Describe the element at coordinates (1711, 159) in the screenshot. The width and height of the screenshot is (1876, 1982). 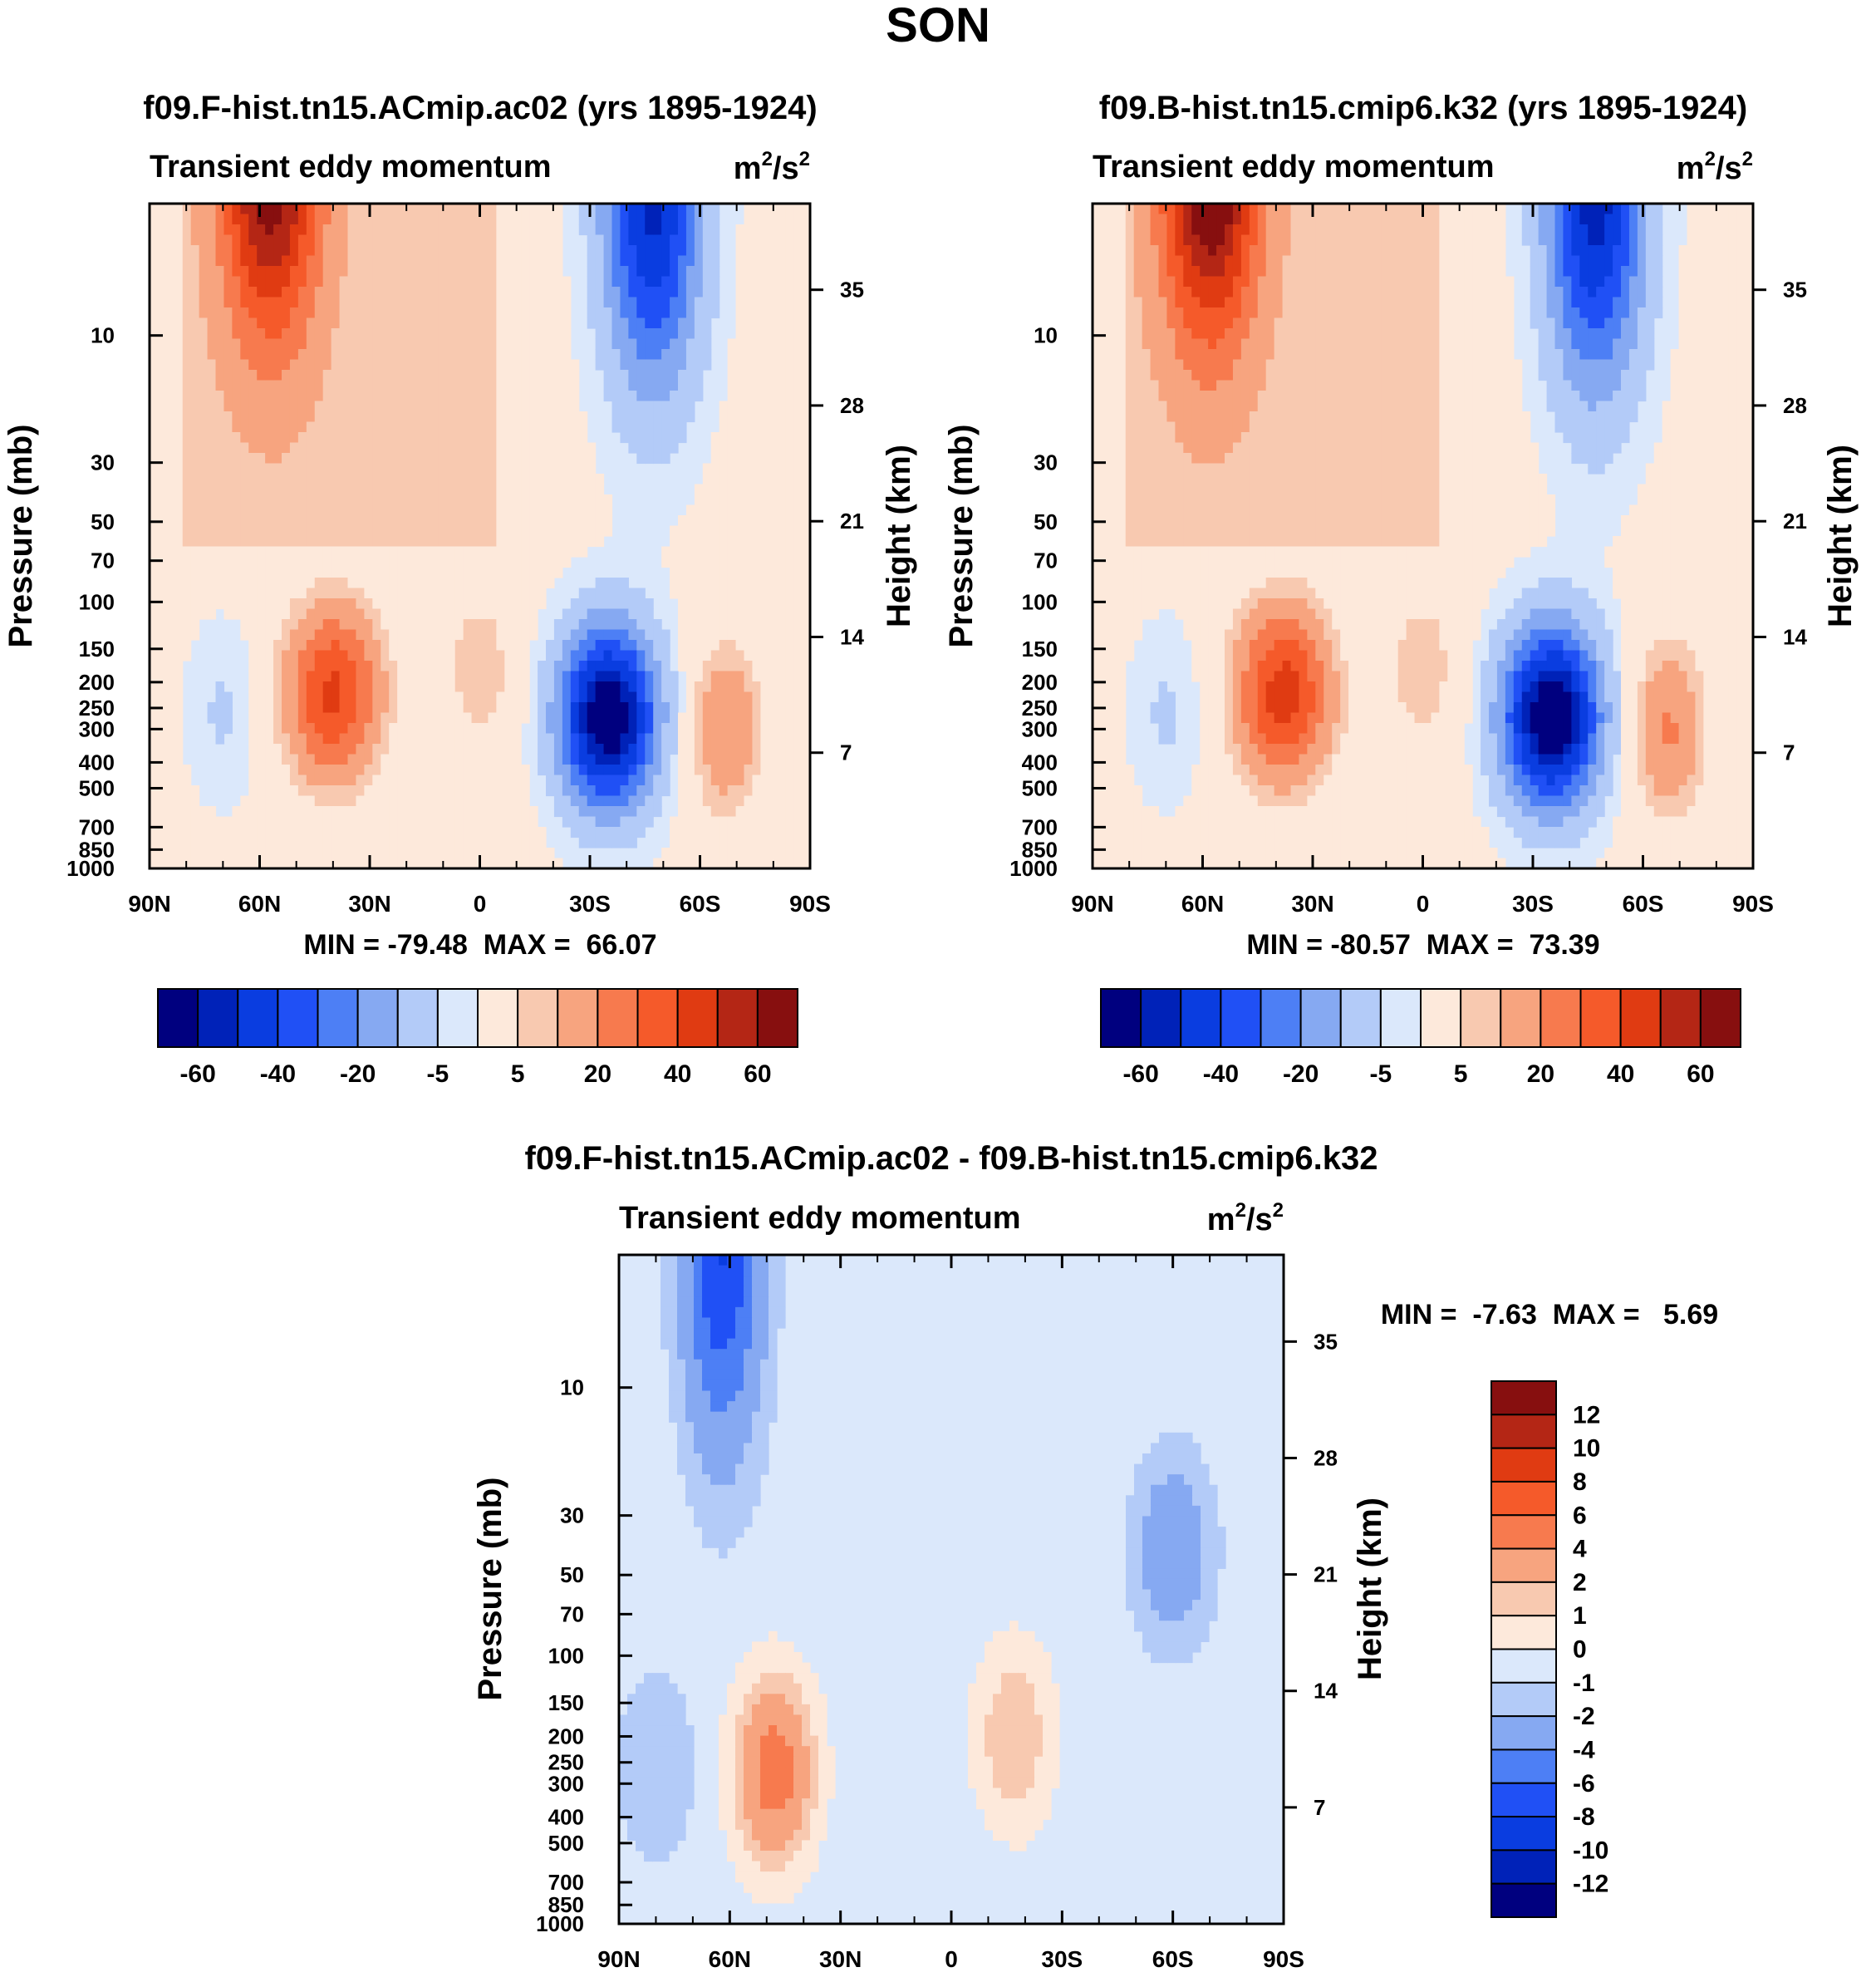
I see `units-exp1: 2` at that location.